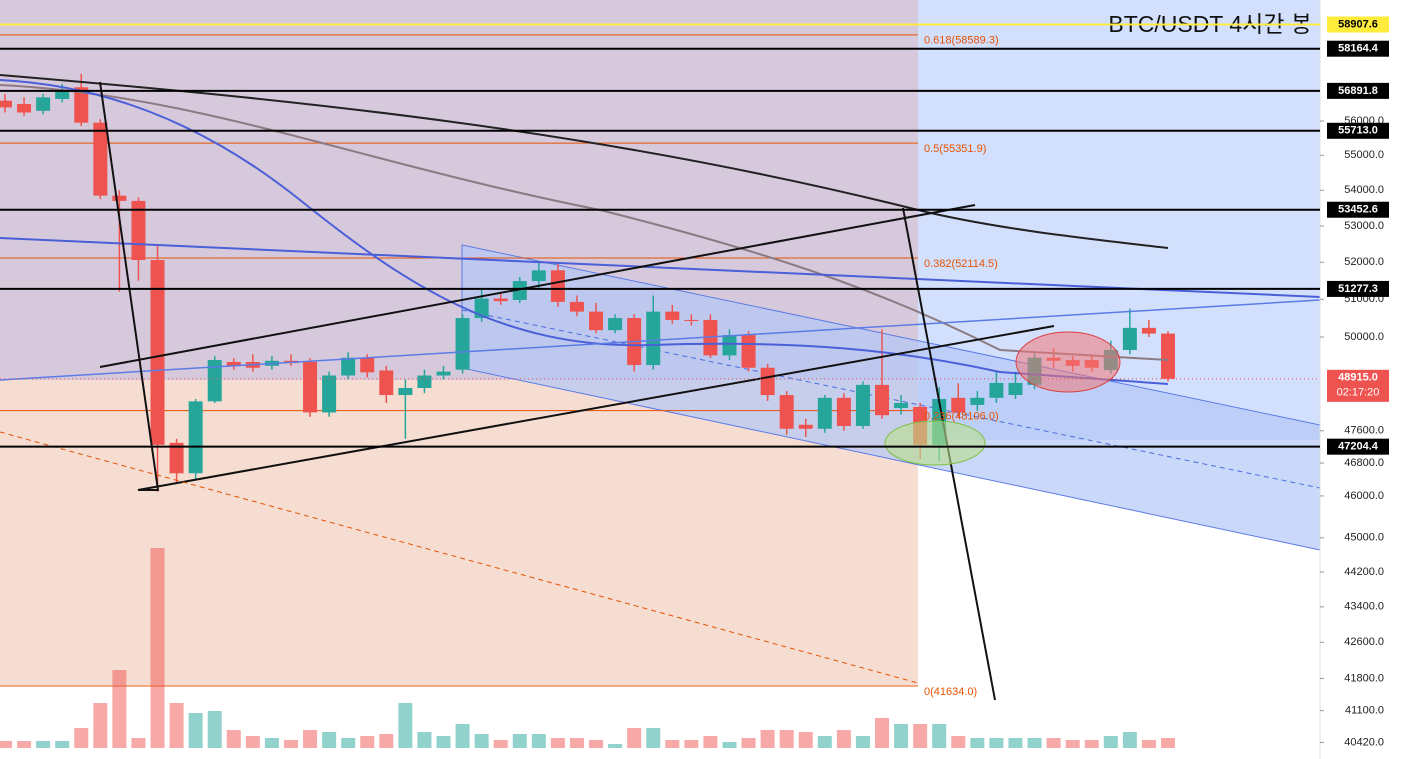 The width and height of the screenshot is (1401, 759). What do you see at coordinates (961, 264) in the screenshot?
I see `fib-label: 0.382(52114.5)` at bounding box center [961, 264].